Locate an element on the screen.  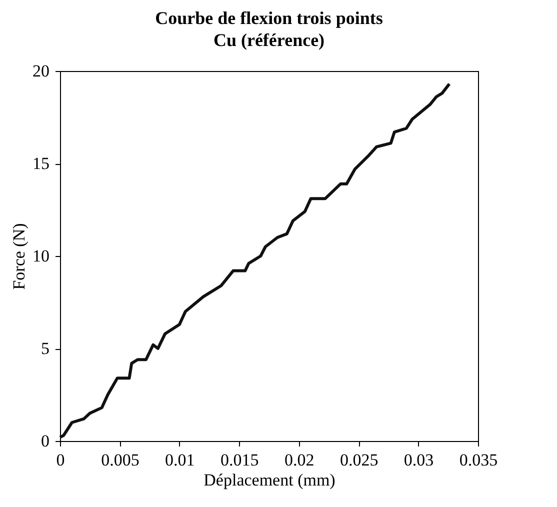
y-tick-label: 5 is located at coordinates (45, 348).